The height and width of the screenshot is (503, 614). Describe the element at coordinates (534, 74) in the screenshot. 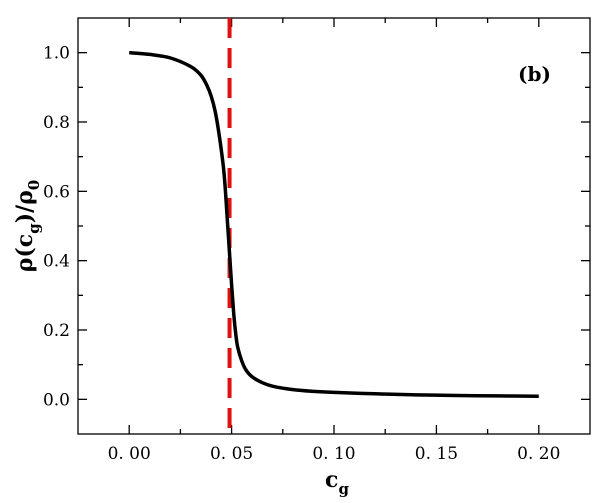

I see `panel-label: (b)` at that location.